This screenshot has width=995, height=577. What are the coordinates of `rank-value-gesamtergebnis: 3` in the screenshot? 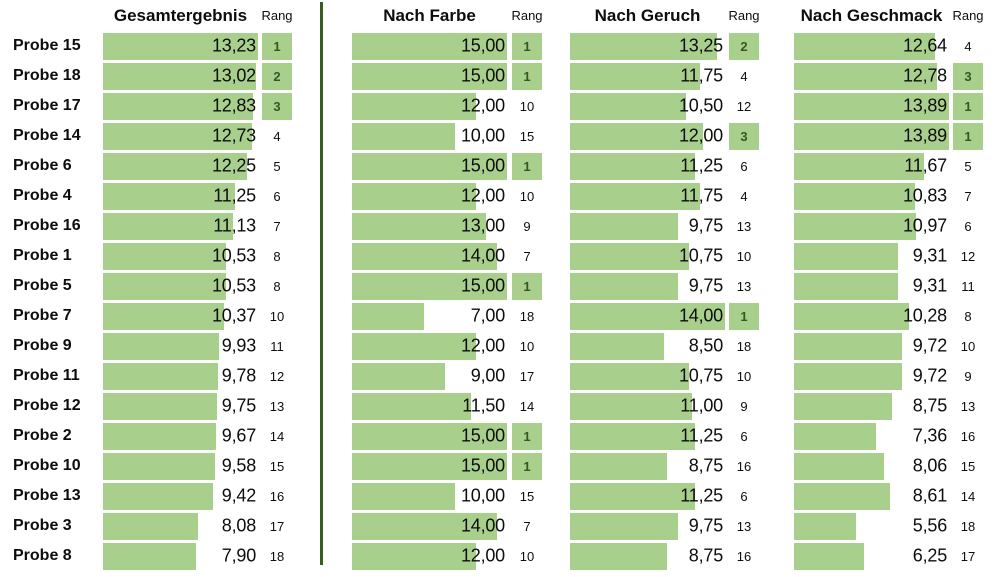 It's located at (277, 106).